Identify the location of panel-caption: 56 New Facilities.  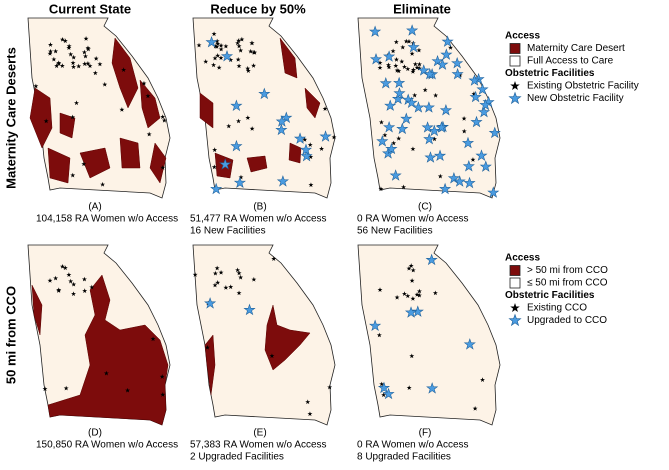
(395, 231).